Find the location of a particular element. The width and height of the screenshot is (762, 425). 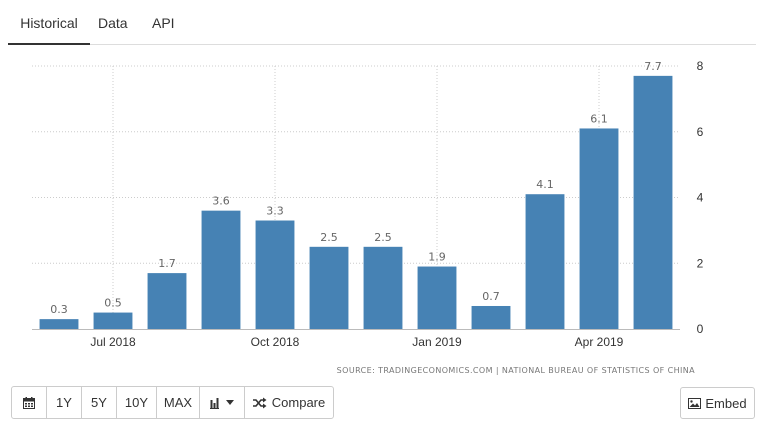

range-max-button: MAX is located at coordinates (178, 402).